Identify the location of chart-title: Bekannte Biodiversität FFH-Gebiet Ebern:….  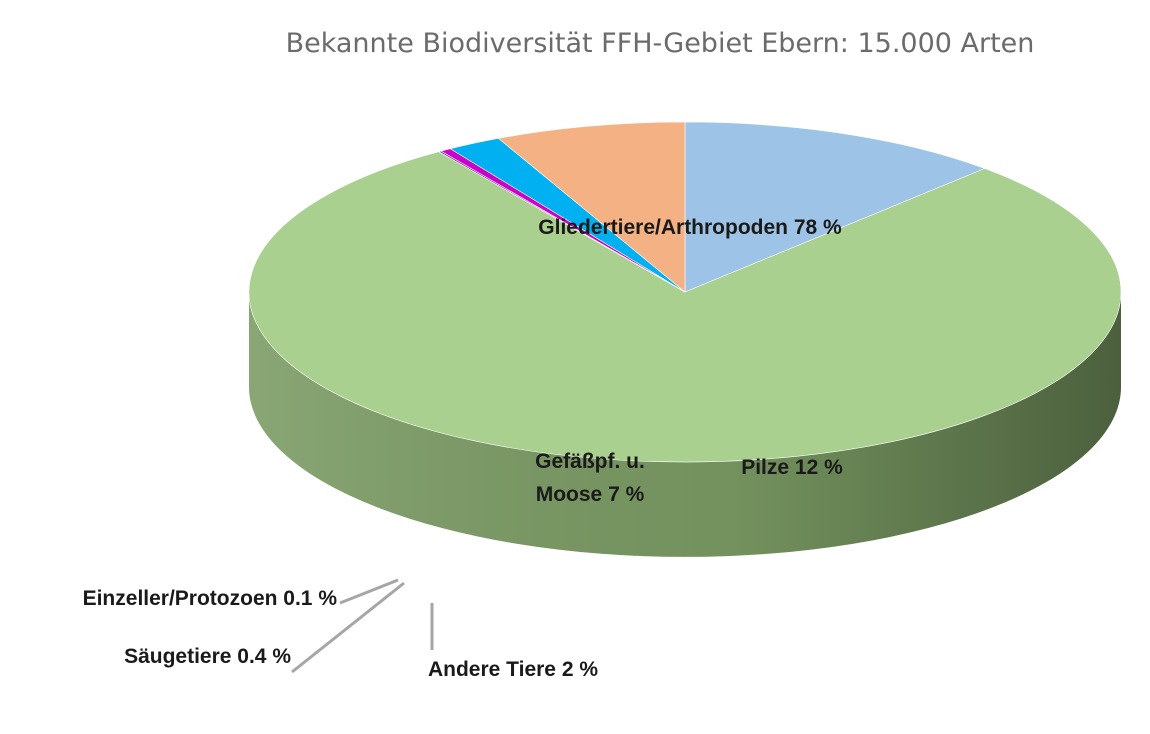
(660, 43).